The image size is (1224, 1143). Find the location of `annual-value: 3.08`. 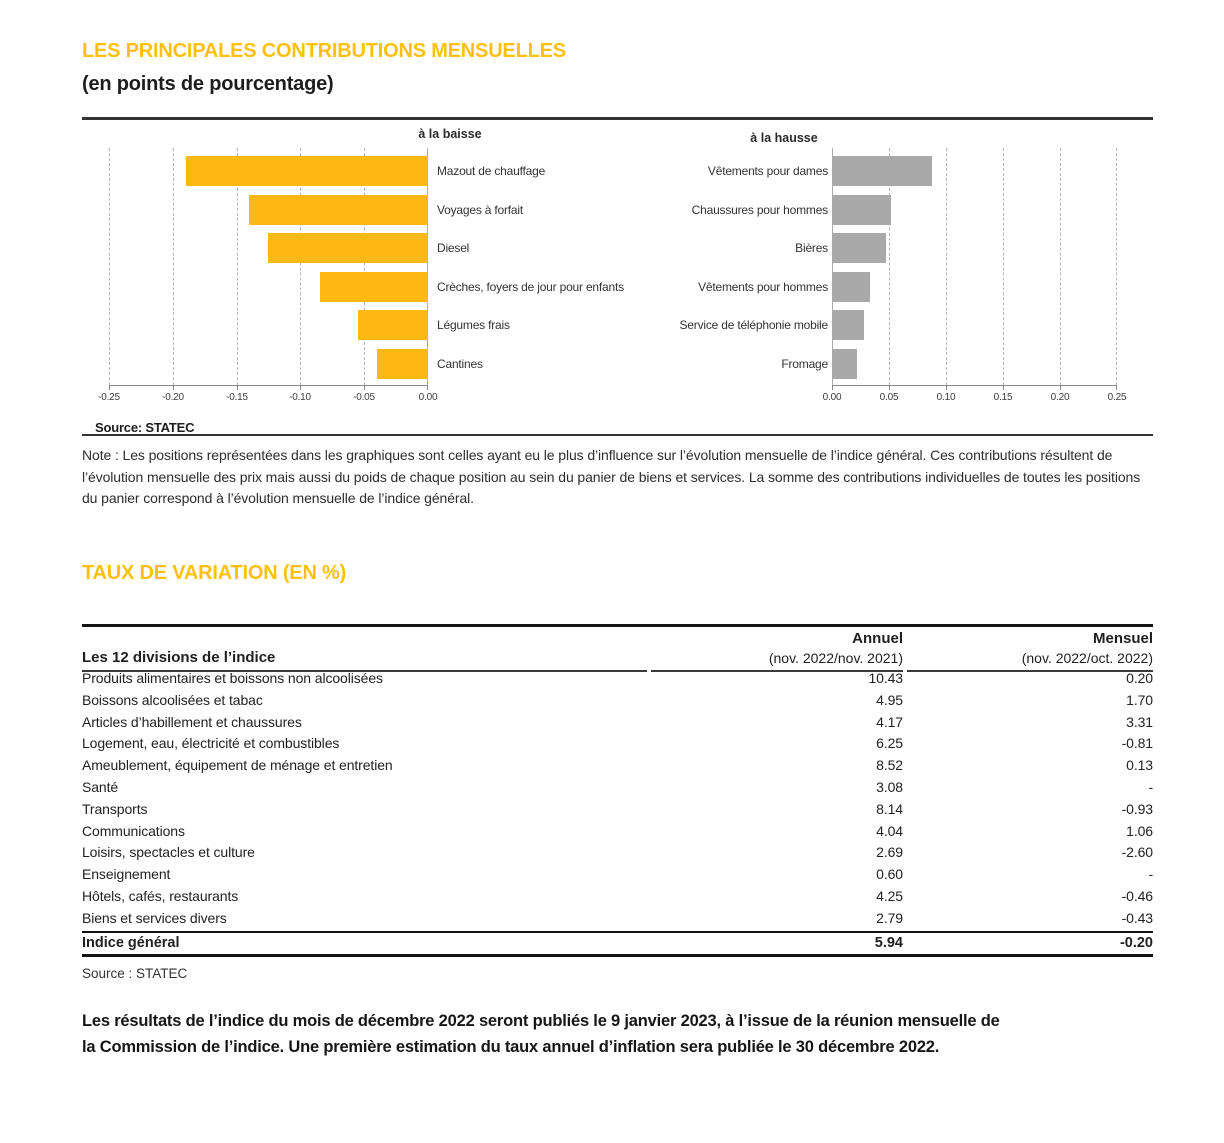

annual-value: 3.08 is located at coordinates (889, 786).